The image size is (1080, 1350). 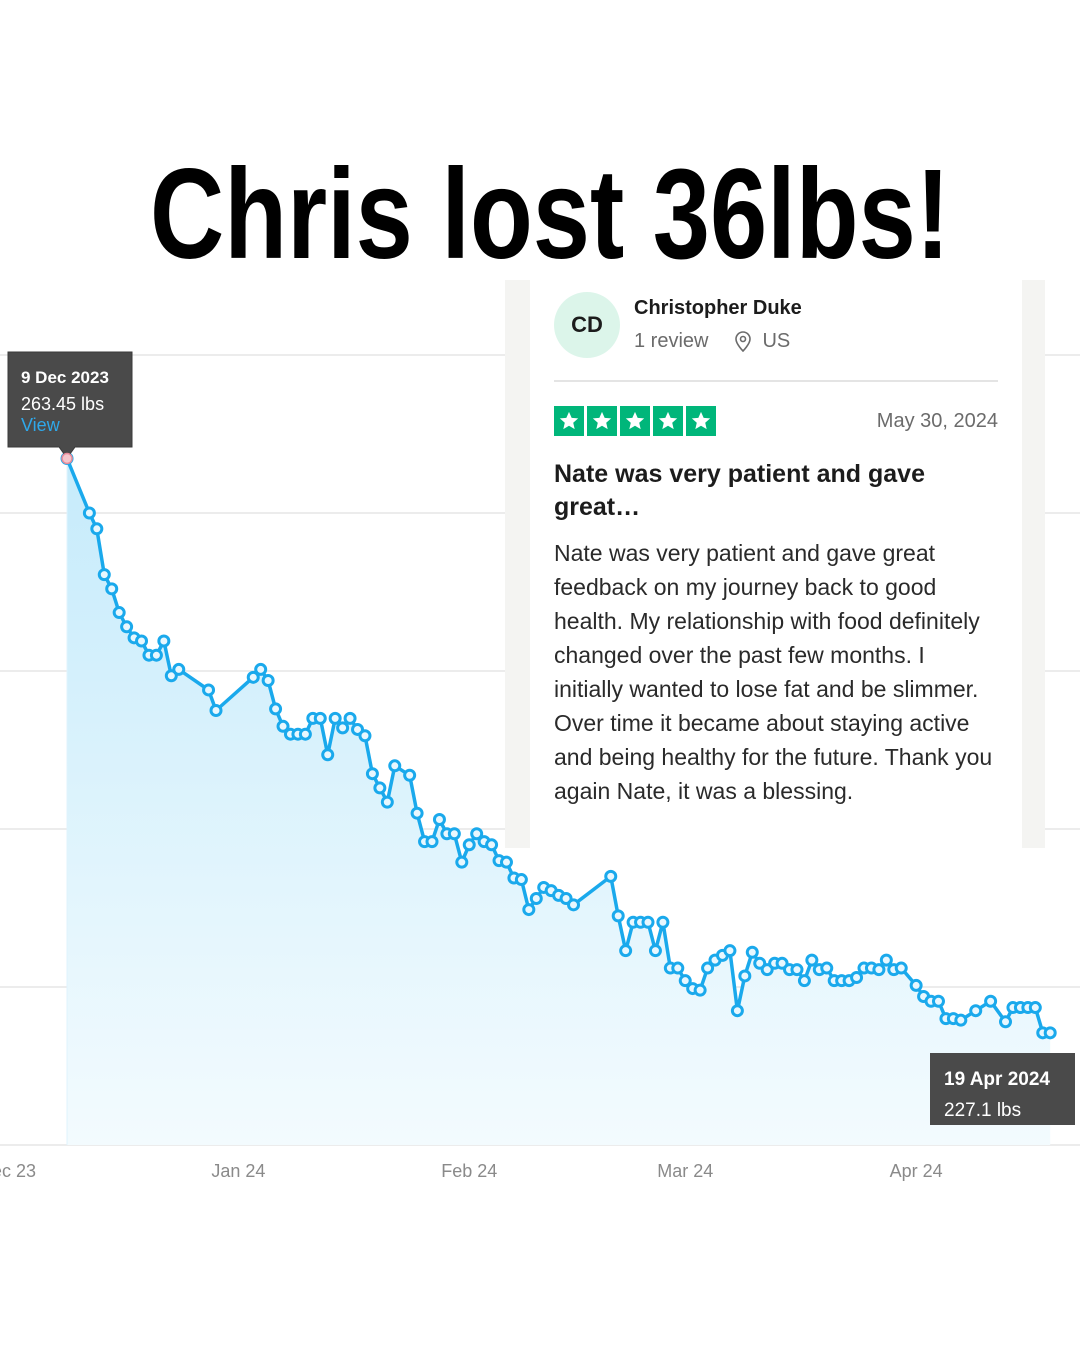 I want to click on highlight-point, so click(x=67, y=458).